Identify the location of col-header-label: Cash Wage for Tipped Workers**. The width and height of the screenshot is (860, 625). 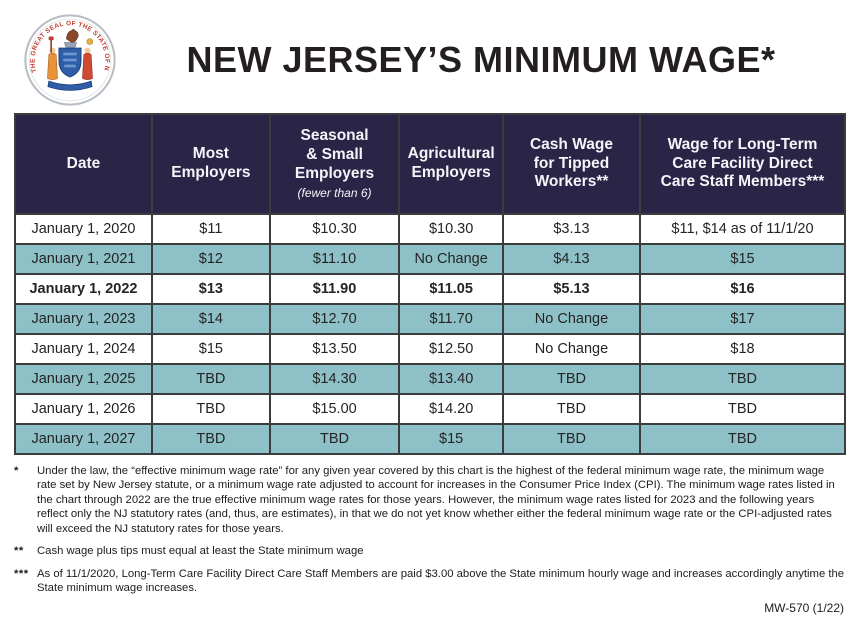
(571, 163).